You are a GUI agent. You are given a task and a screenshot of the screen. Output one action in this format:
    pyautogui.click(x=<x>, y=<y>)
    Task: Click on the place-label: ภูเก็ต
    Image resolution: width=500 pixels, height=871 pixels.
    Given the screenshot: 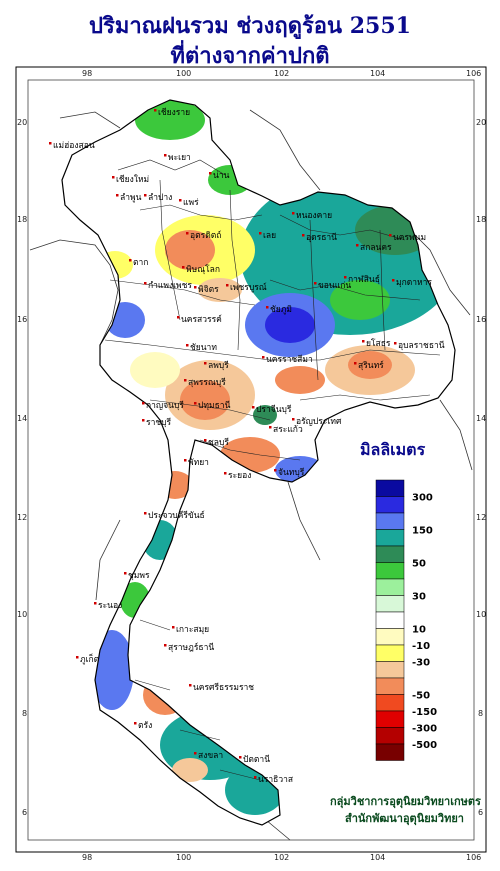 What is the action you would take?
    pyautogui.click(x=89, y=659)
    